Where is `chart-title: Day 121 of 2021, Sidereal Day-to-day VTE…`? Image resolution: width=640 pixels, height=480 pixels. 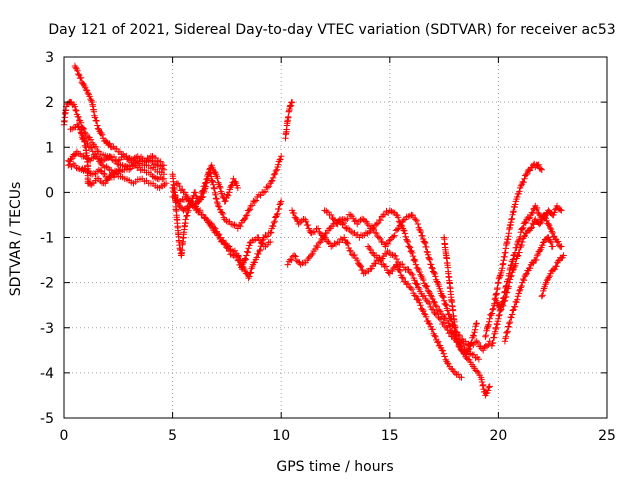 chart-title: Day 121 of 2021, Sidereal Day-to-day VTE… is located at coordinates (331, 30).